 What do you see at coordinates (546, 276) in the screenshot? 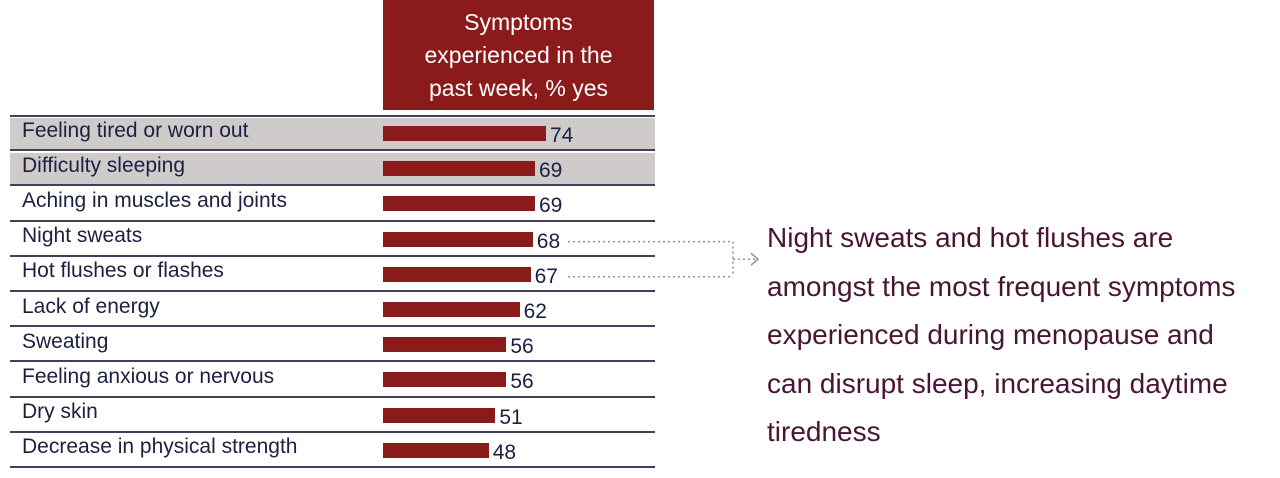
I see `data-label: 67` at bounding box center [546, 276].